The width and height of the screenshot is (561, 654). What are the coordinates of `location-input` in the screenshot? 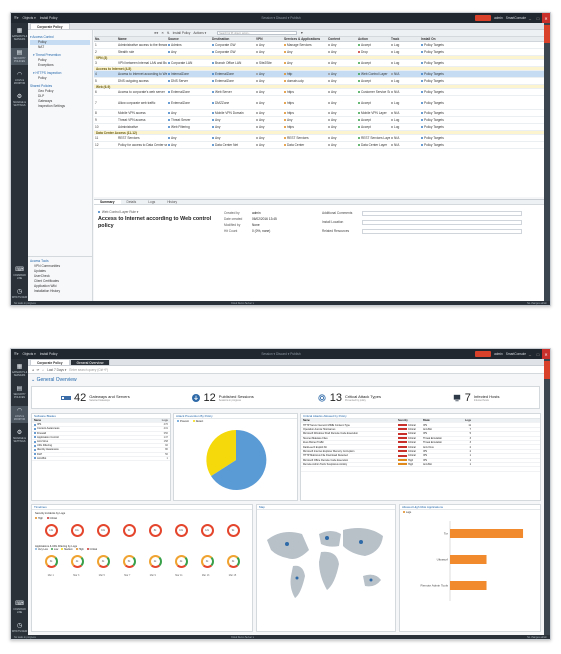 It's located at (442, 222).